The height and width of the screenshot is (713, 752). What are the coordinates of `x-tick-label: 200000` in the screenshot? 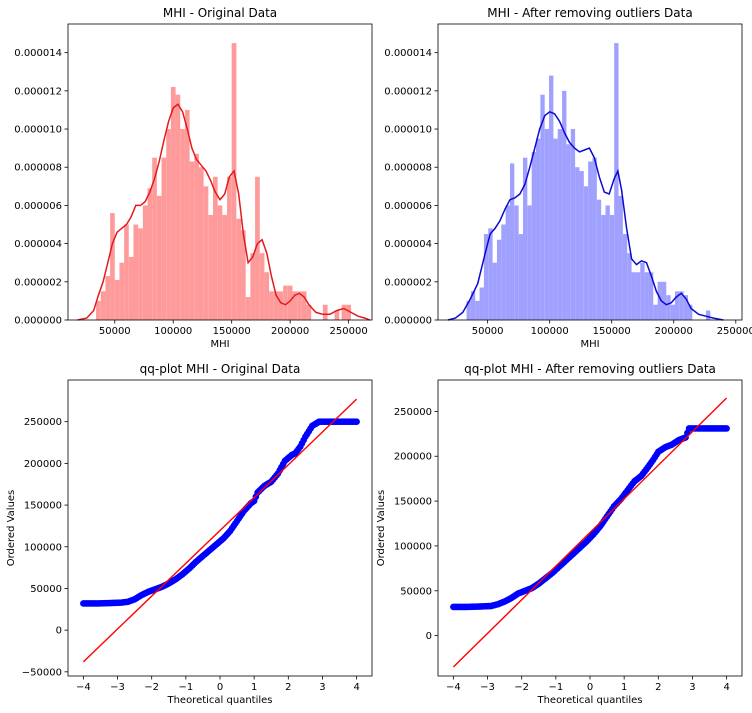 It's located at (290, 331).